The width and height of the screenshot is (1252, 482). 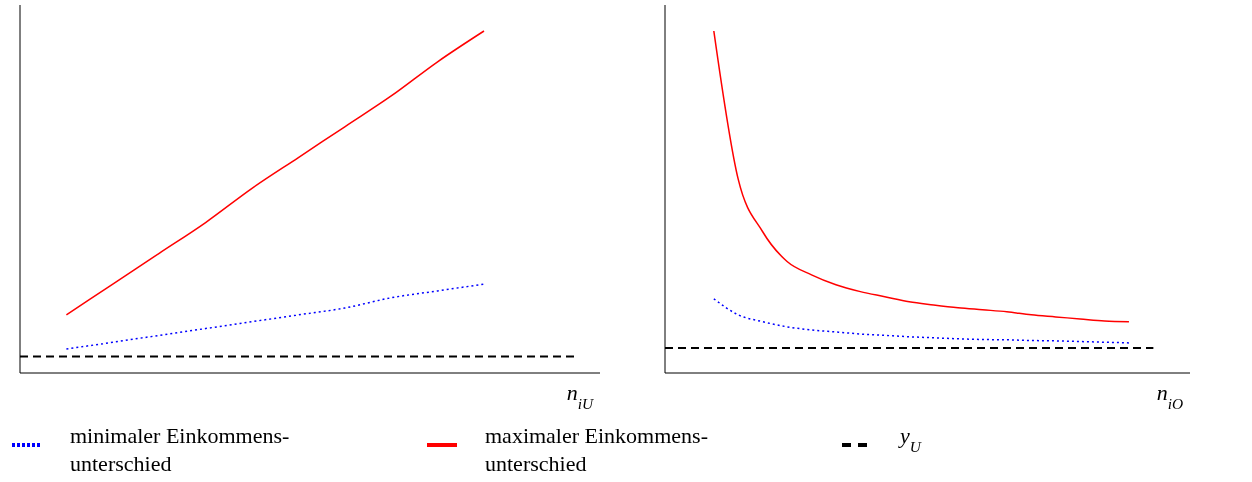 What do you see at coordinates (596, 449) in the screenshot?
I see `legend-label: maximaler Einkommens-unterschied` at bounding box center [596, 449].